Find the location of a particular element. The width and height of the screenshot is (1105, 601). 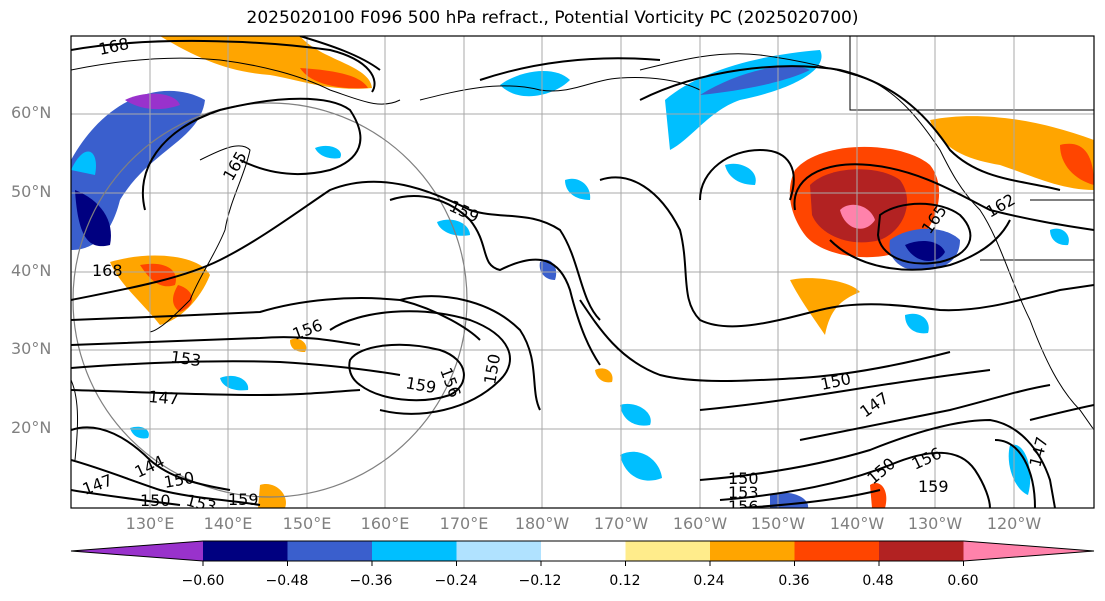

lon-label: 170°W is located at coordinates (621, 523).